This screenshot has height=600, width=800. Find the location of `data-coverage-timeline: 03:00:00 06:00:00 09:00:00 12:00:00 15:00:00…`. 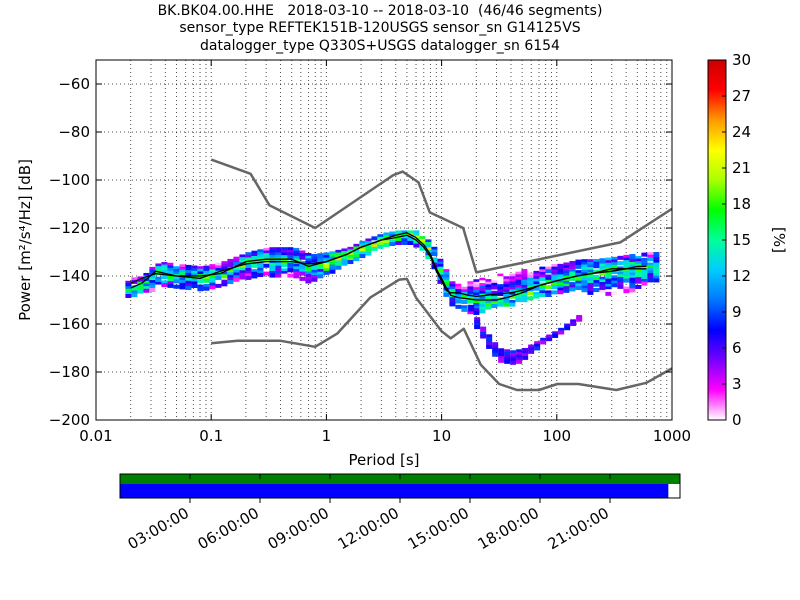

data-coverage-timeline: 03:00:00 06:00:00 09:00:00 12:00:00 15:00:00… is located at coordinates (400, 513).